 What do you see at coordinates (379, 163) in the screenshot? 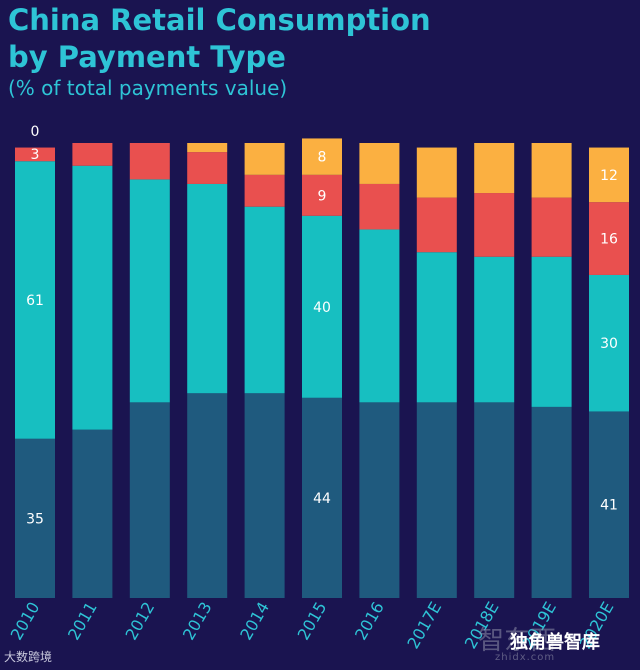
I see `bar-2016-top-segment` at bounding box center [379, 163].